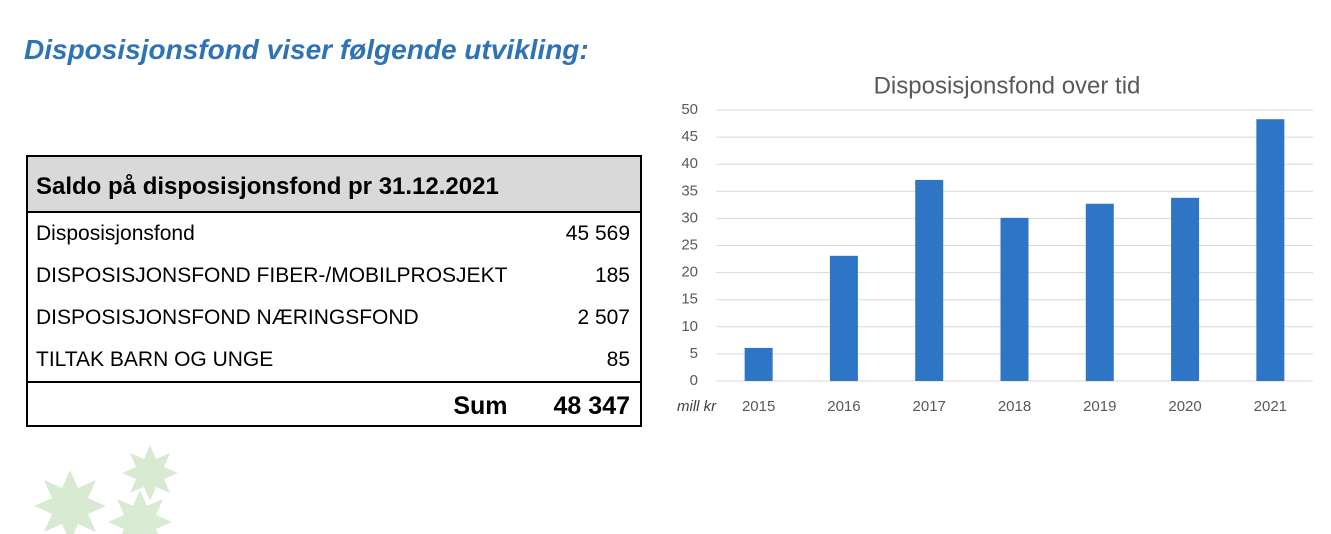 The image size is (1331, 534). Describe the element at coordinates (1007, 85) in the screenshot. I see `chart-title: Disposisjonsfond over tid` at that location.